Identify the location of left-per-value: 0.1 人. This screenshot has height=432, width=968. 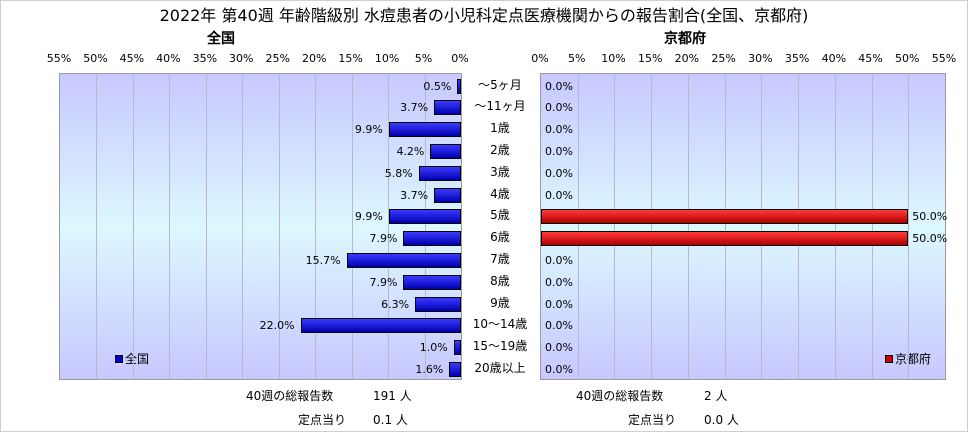
(390, 420).